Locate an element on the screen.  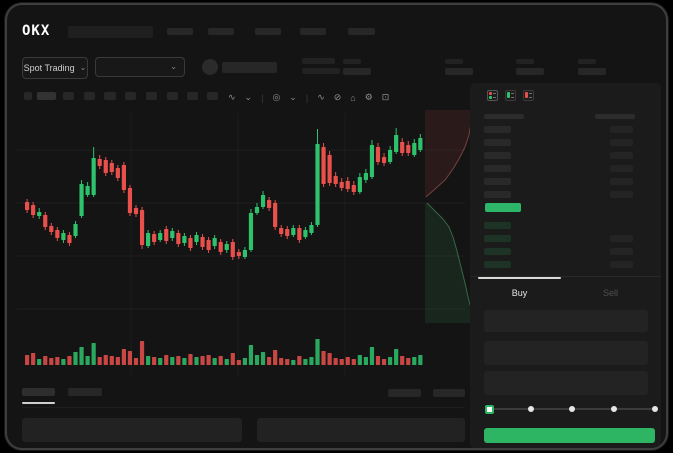
active-tab-indicator is located at coordinates (519, 278).